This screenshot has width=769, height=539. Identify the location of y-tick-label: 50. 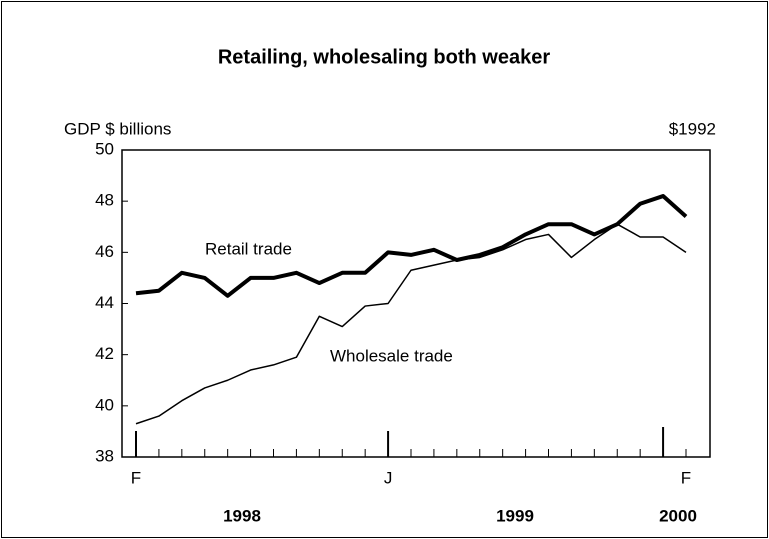
(104, 148).